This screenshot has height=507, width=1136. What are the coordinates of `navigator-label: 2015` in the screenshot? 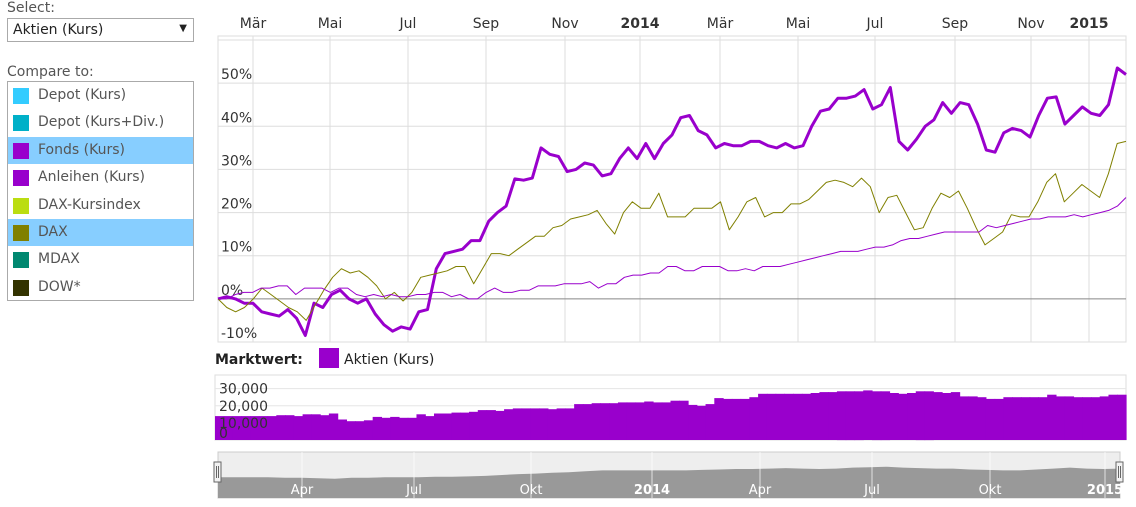 It's located at (1105, 490).